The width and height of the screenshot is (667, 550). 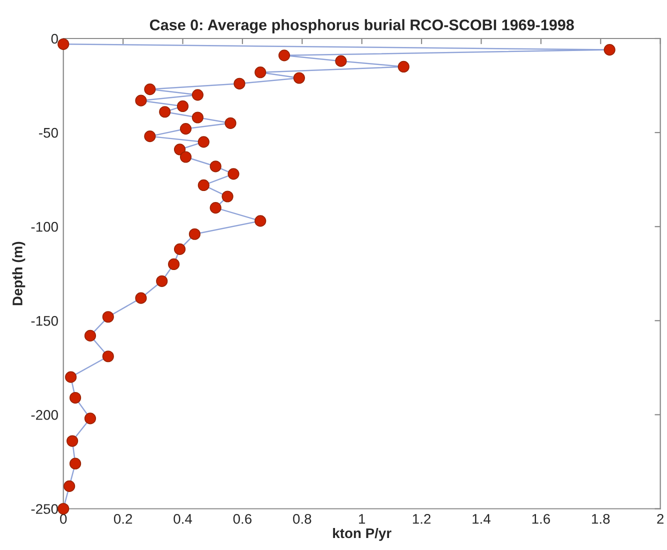 What do you see at coordinates (48, 133) in the screenshot?
I see `y-tick-label: -50` at bounding box center [48, 133].